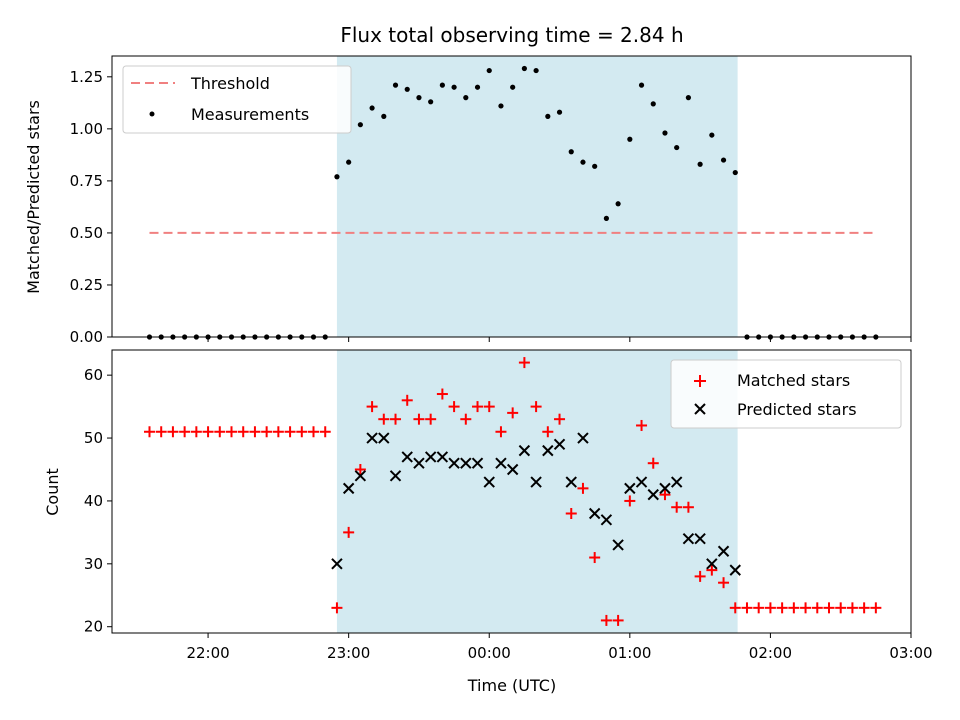  What do you see at coordinates (629, 653) in the screenshot?
I see `x-tick-label: 01:00` at bounding box center [629, 653].